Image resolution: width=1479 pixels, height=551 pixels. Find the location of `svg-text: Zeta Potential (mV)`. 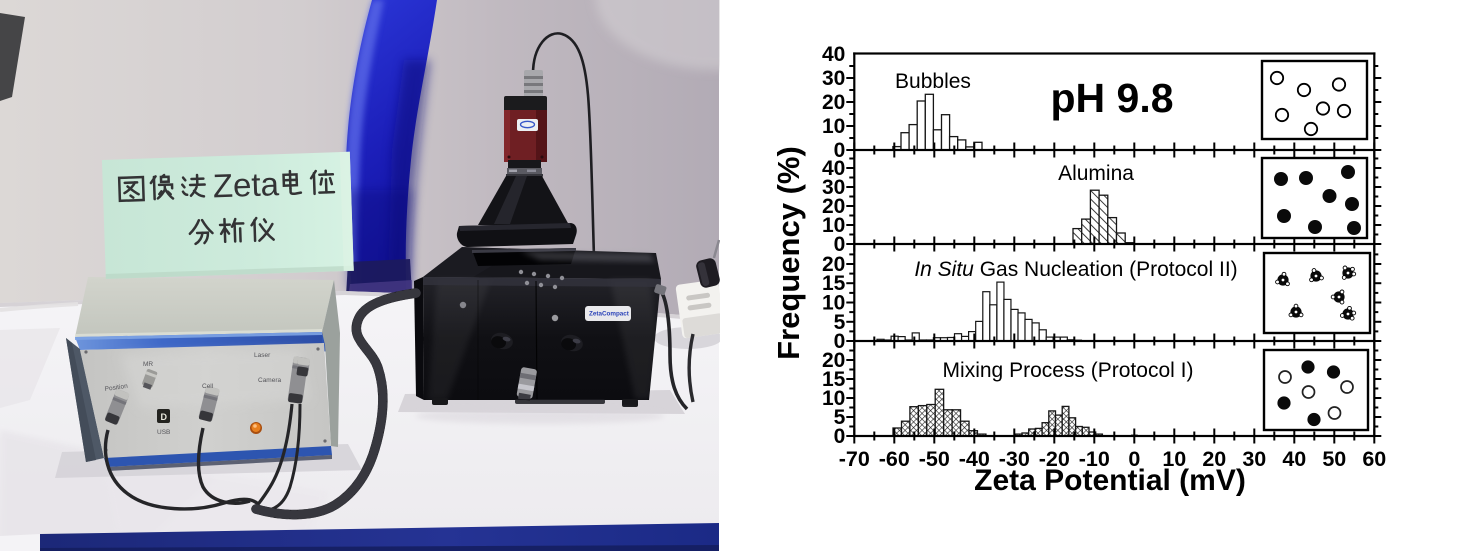

svg-text: Zeta Potential (mV) is located at coordinates (1110, 480).